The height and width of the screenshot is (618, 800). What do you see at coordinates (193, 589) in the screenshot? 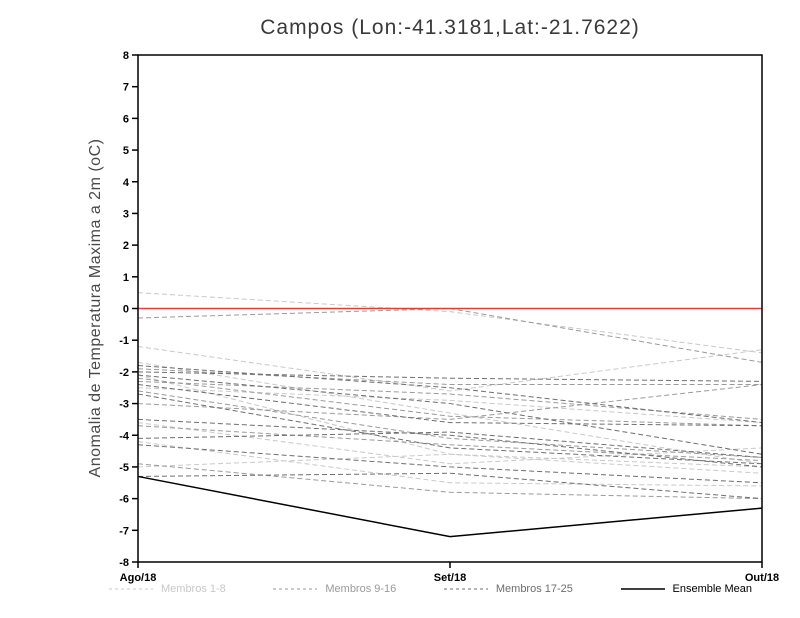
I see `legend-label: Membros 1-8` at bounding box center [193, 589].